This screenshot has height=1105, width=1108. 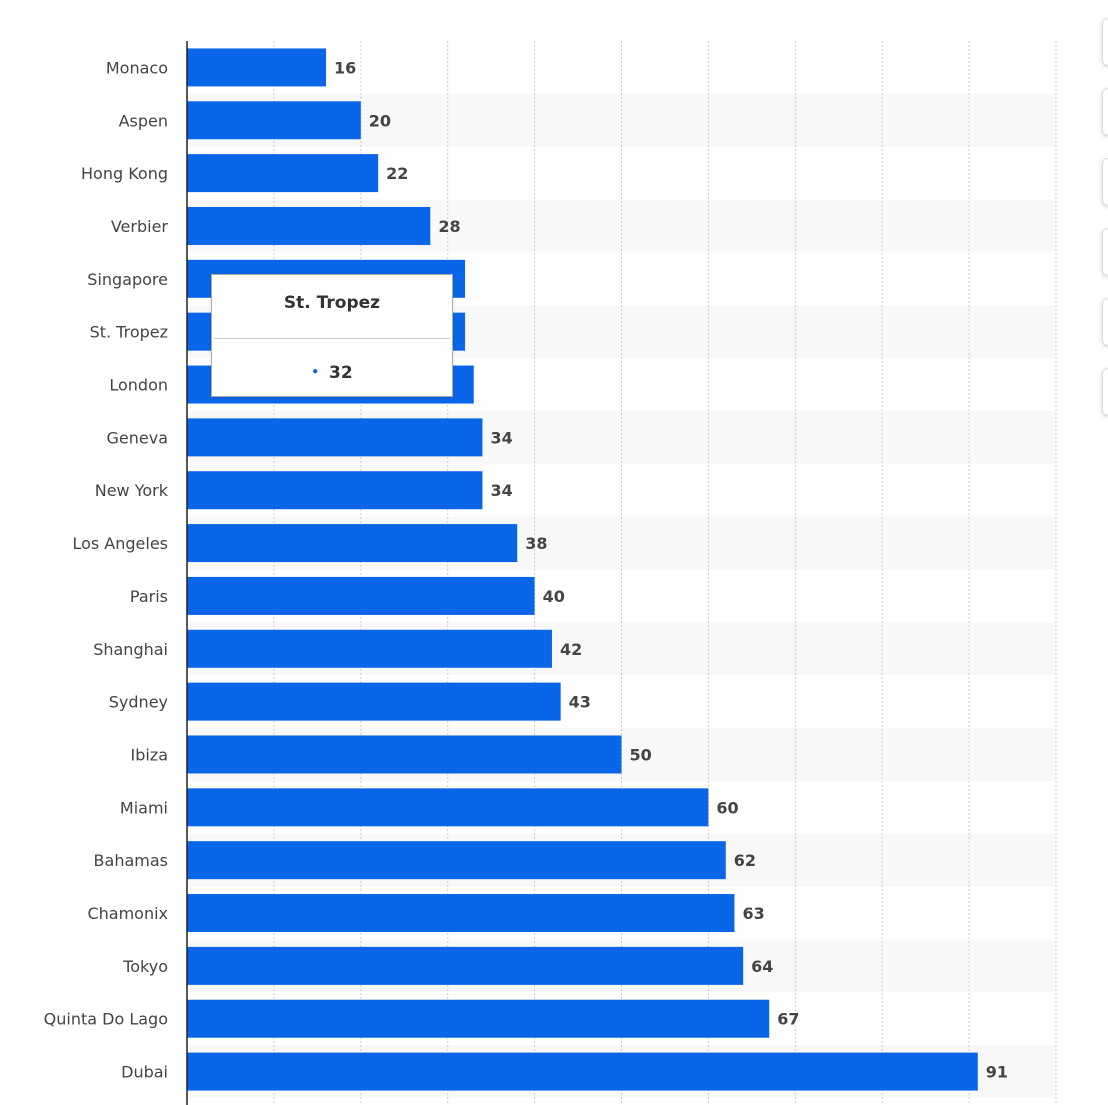 I want to click on category-label: Miami, so click(x=144, y=807).